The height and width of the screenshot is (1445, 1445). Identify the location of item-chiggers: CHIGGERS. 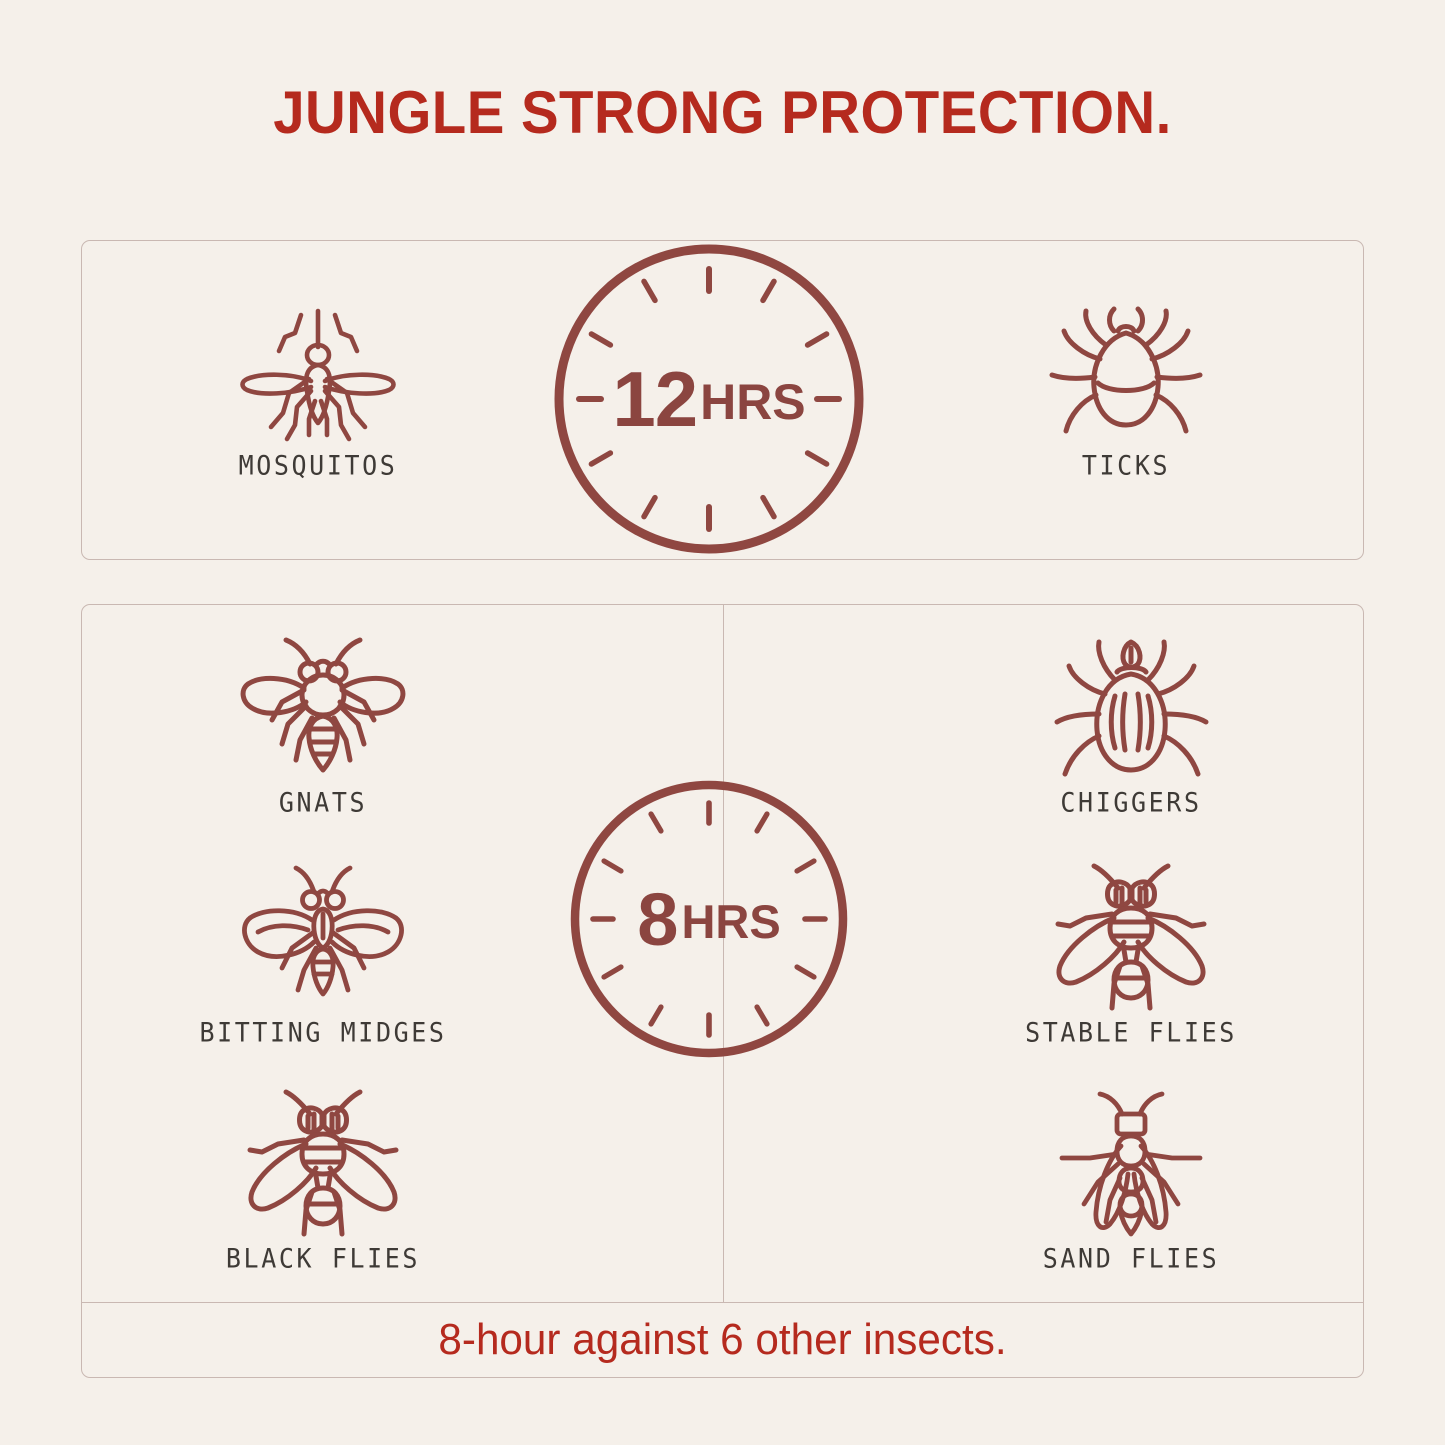
(1131, 725).